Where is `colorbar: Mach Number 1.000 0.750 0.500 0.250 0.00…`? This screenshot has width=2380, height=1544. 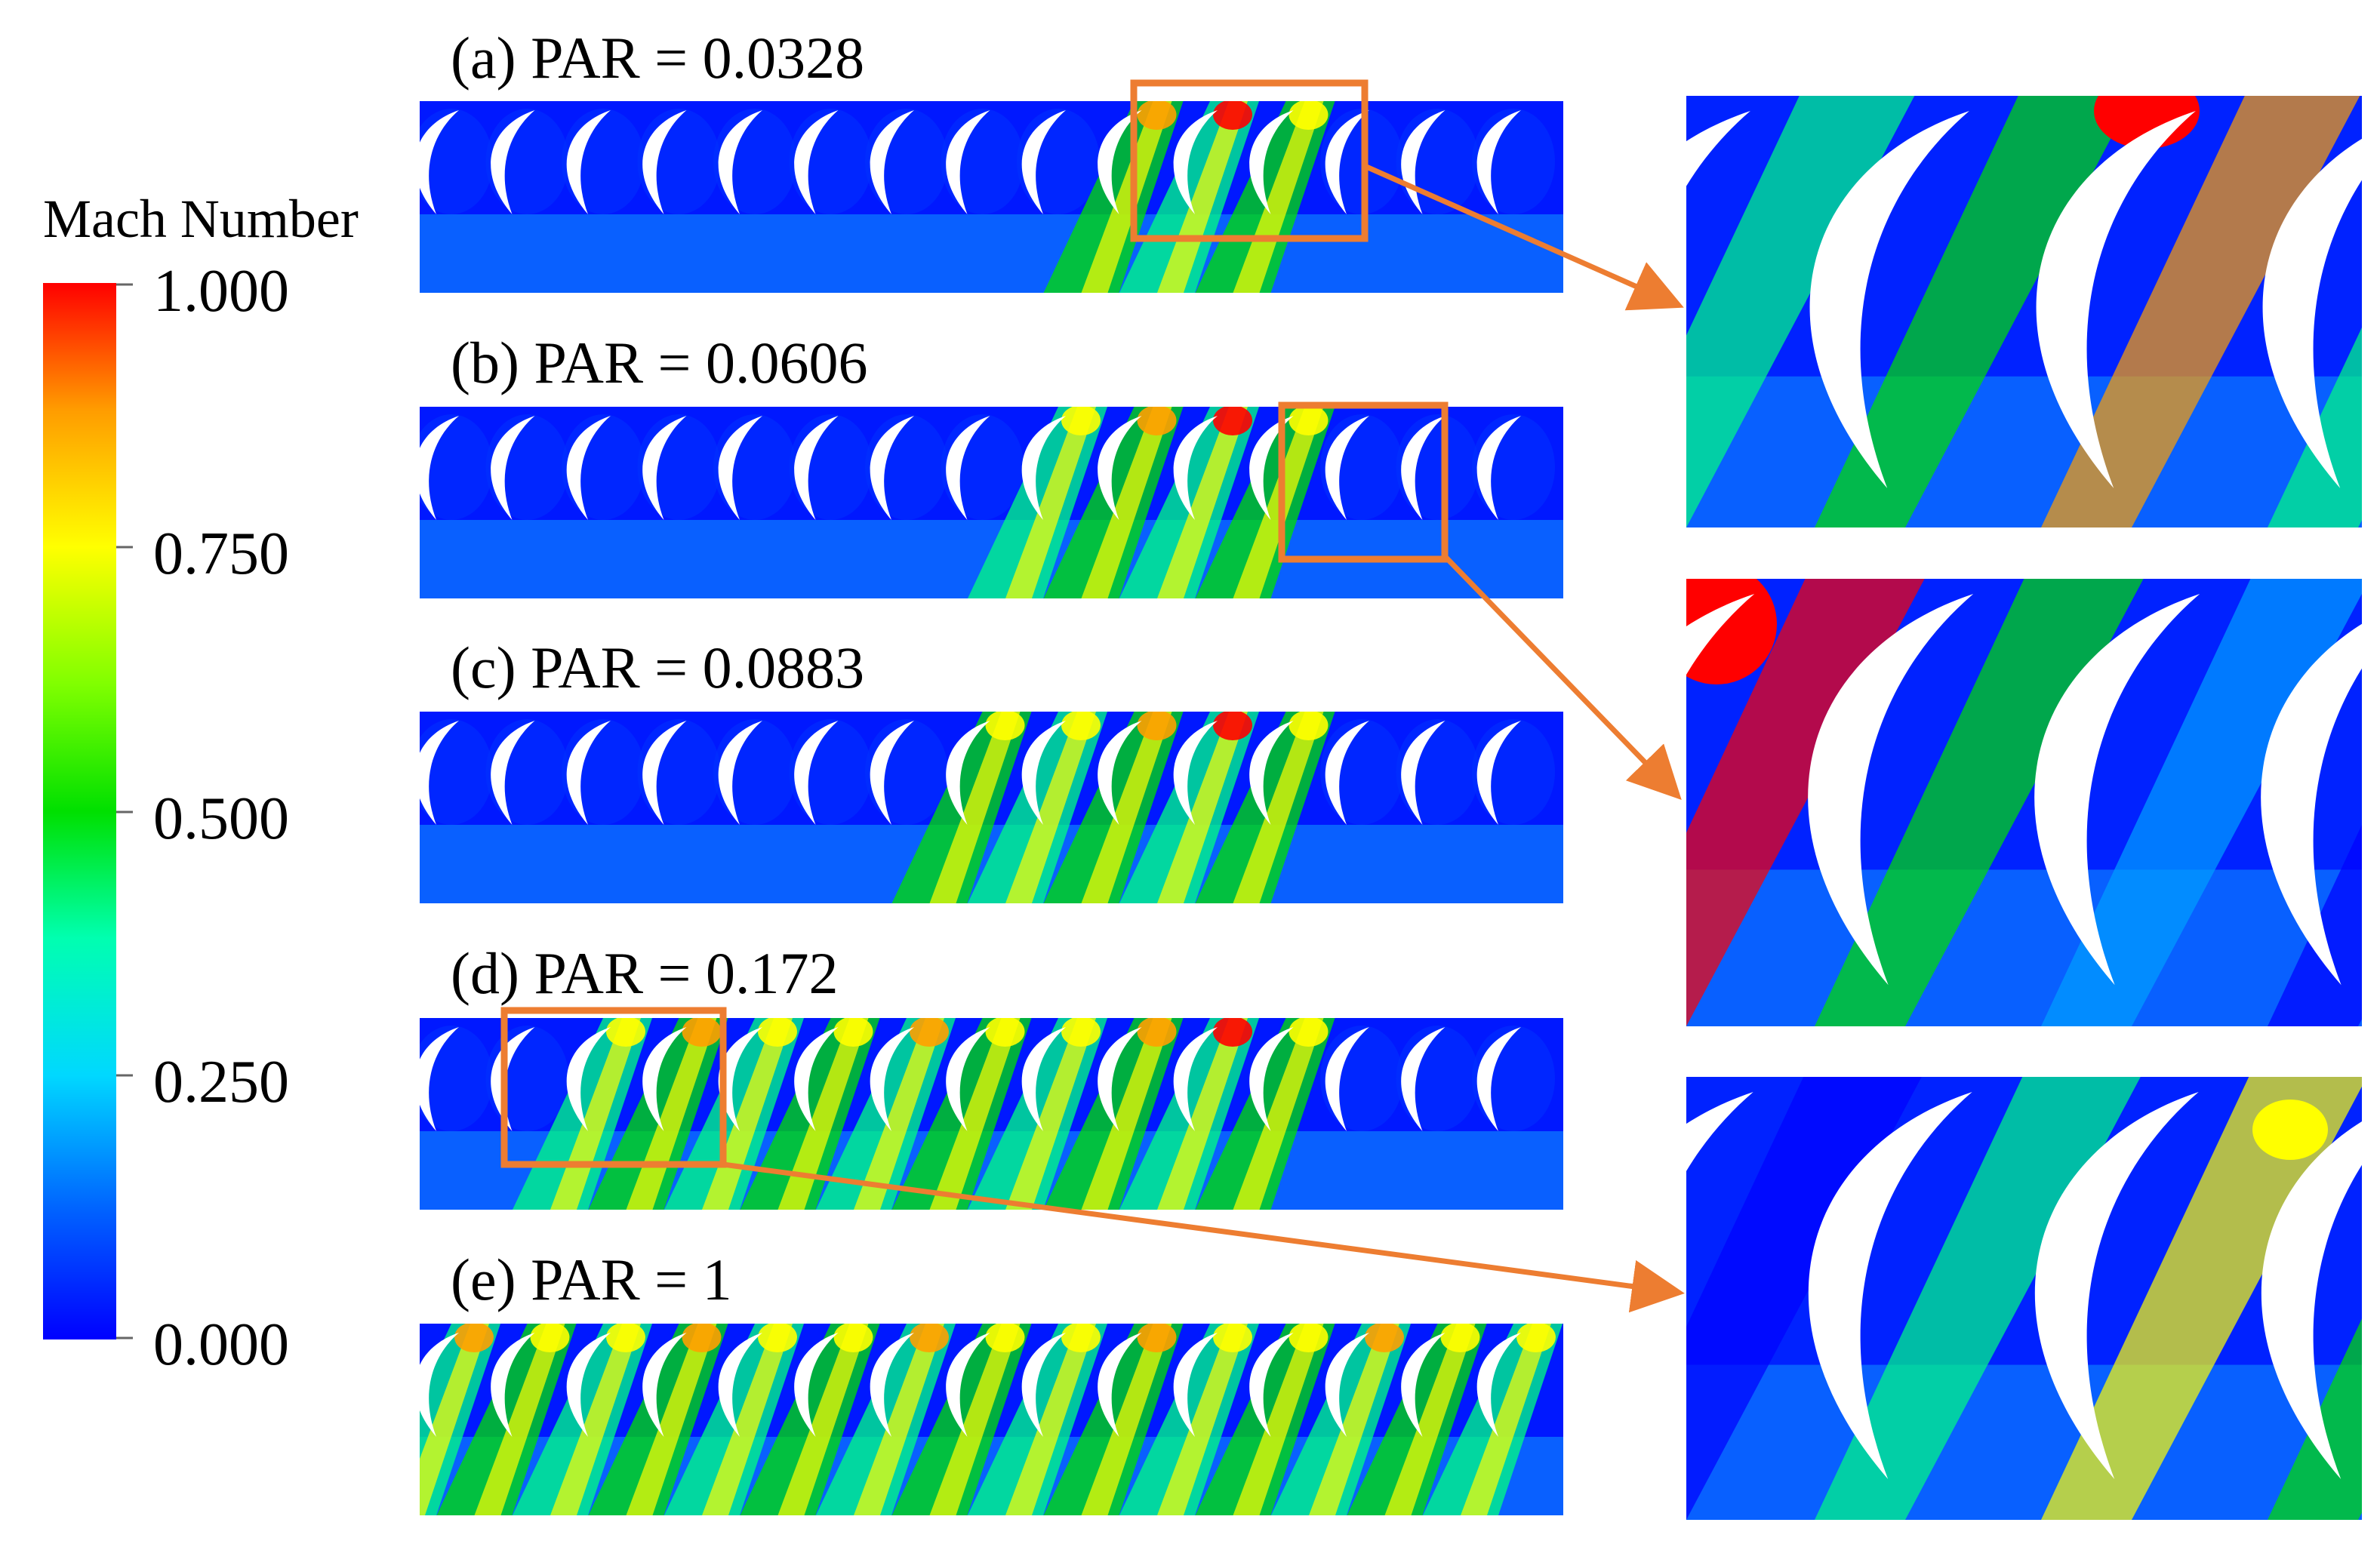 colorbar: Mach Number 1.000 0.750 0.500 0.250 0.00… is located at coordinates (201, 783).